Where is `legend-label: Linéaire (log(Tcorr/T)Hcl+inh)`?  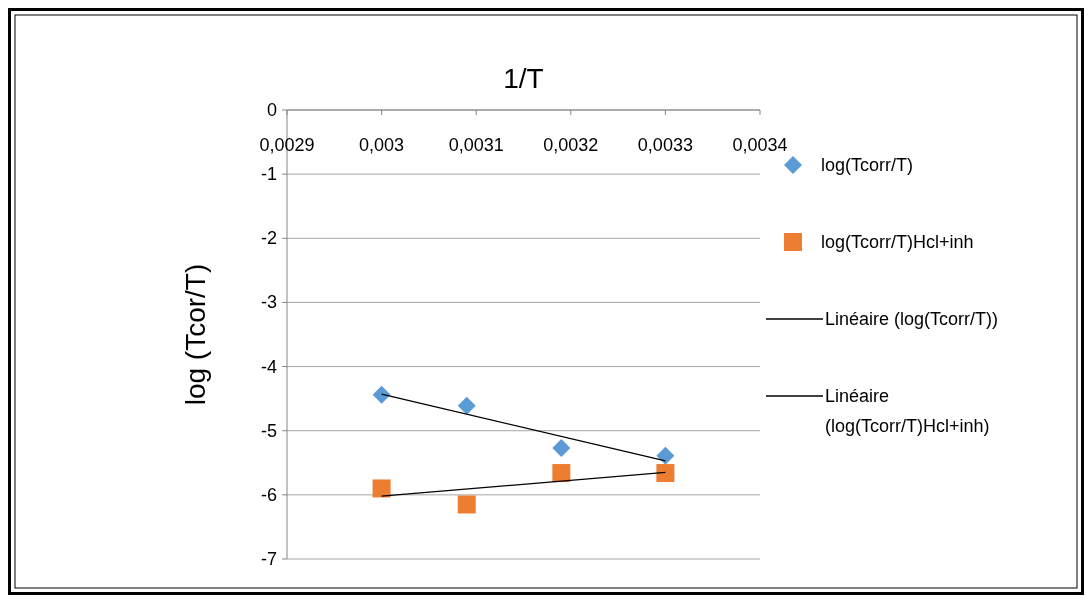
legend-label: Linéaire (log(Tcorr/T)Hcl+inh) is located at coordinates (907, 411).